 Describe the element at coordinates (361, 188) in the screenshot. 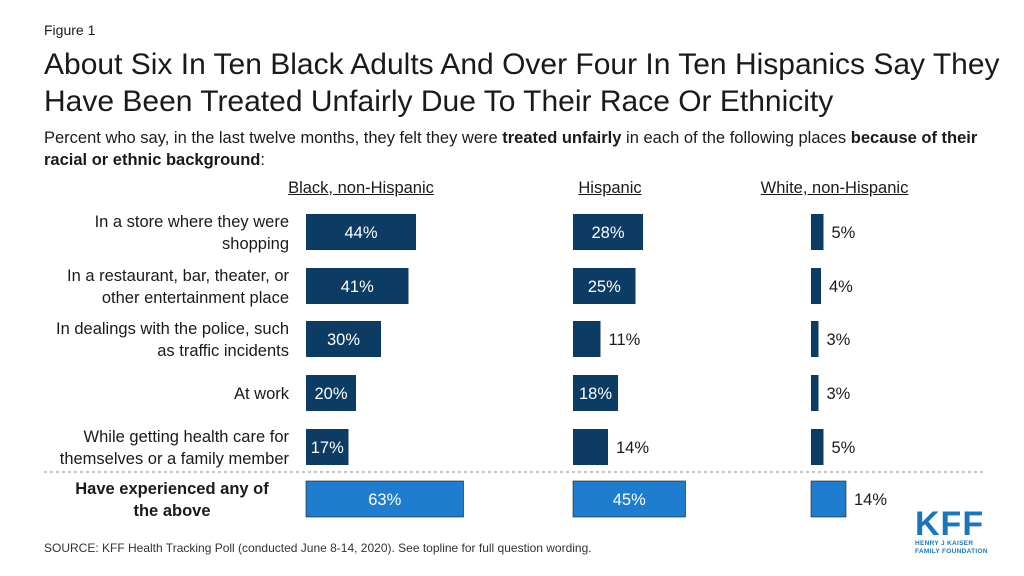

I see `series-header-black: Black, non-Hispanic` at that location.